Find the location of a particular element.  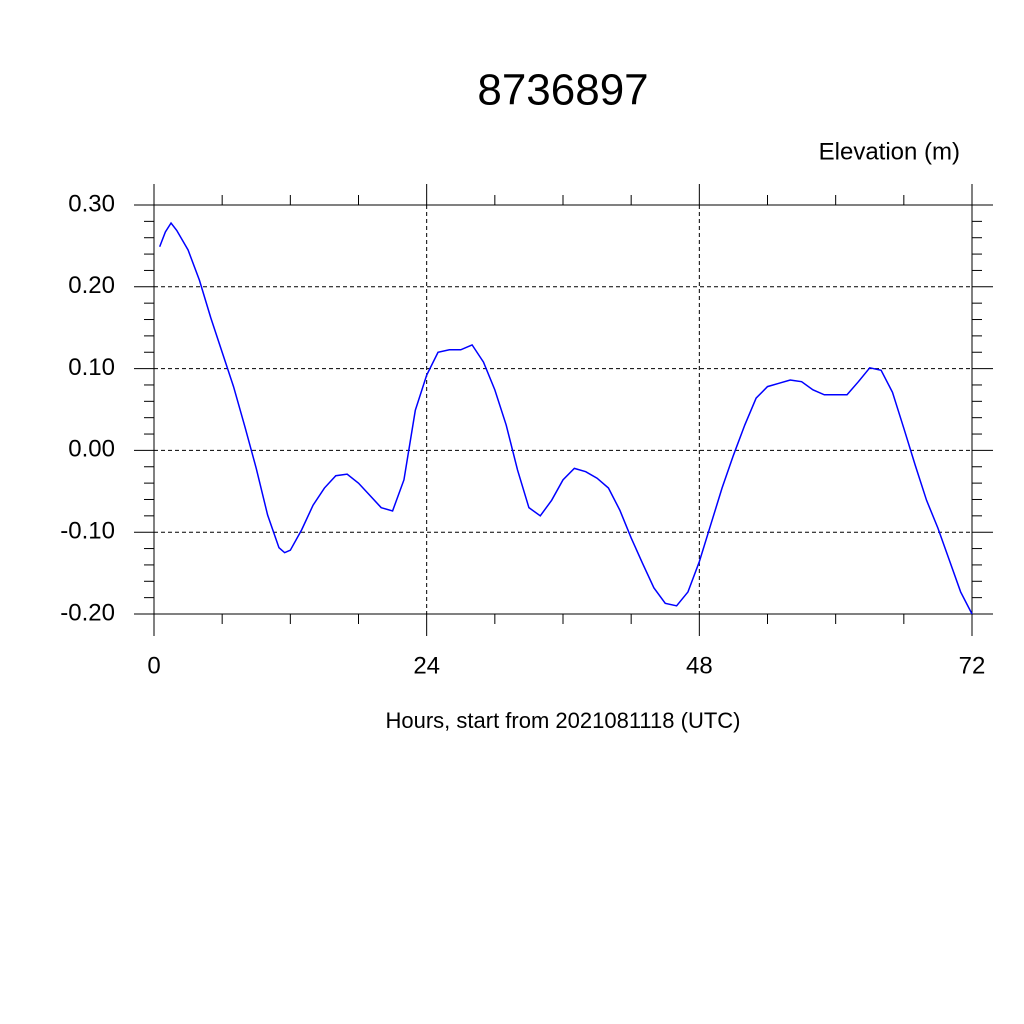

x-tick-label: 24 is located at coordinates (426, 665).